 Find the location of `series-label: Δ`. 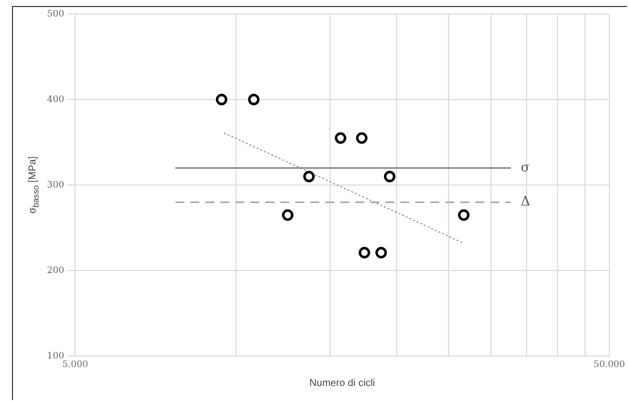

series-label: Δ is located at coordinates (525, 202).